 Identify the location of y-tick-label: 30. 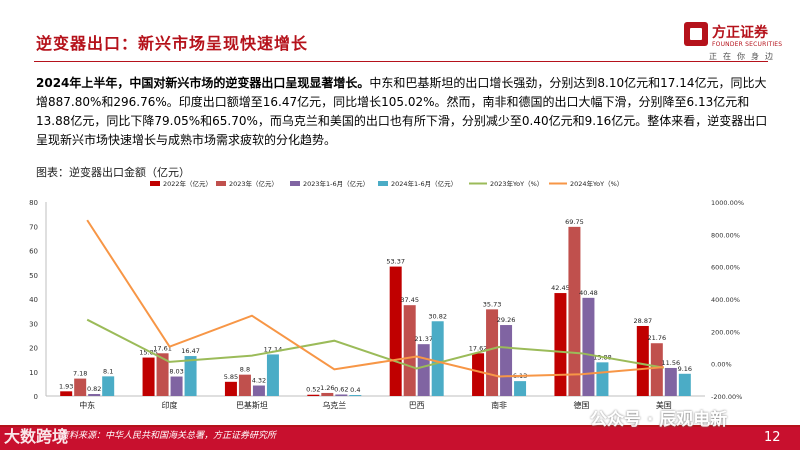
(33, 324).